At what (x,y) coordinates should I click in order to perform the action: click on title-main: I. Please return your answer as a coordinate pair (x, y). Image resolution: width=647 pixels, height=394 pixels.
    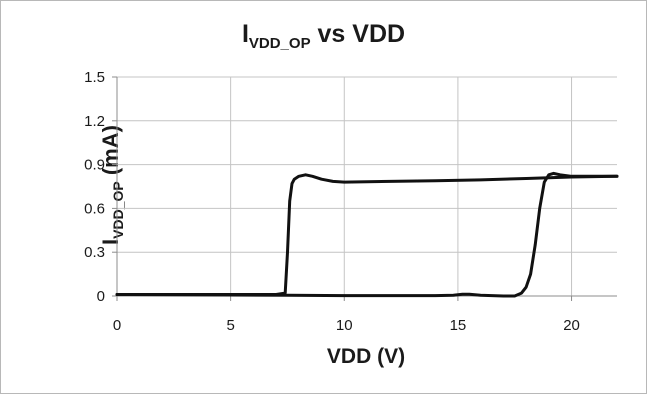
    Looking at the image, I should click on (245, 34).